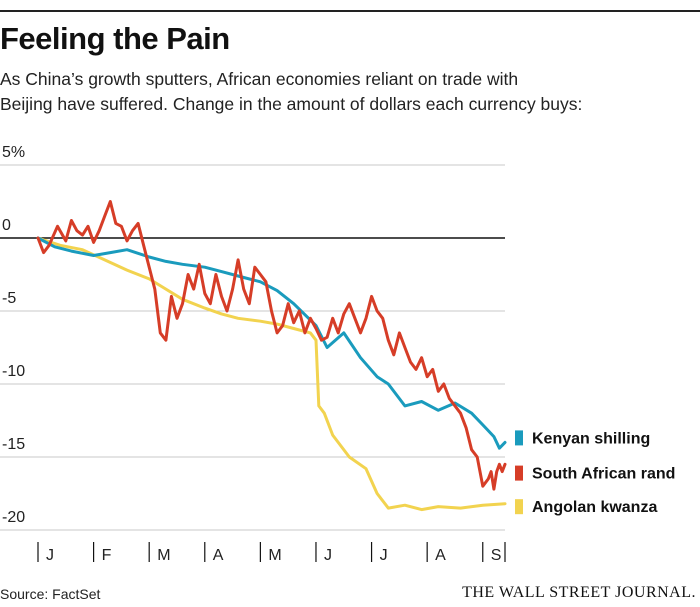 The width and height of the screenshot is (700, 607). I want to click on legend-label: Angolan kwanza, so click(594, 507).